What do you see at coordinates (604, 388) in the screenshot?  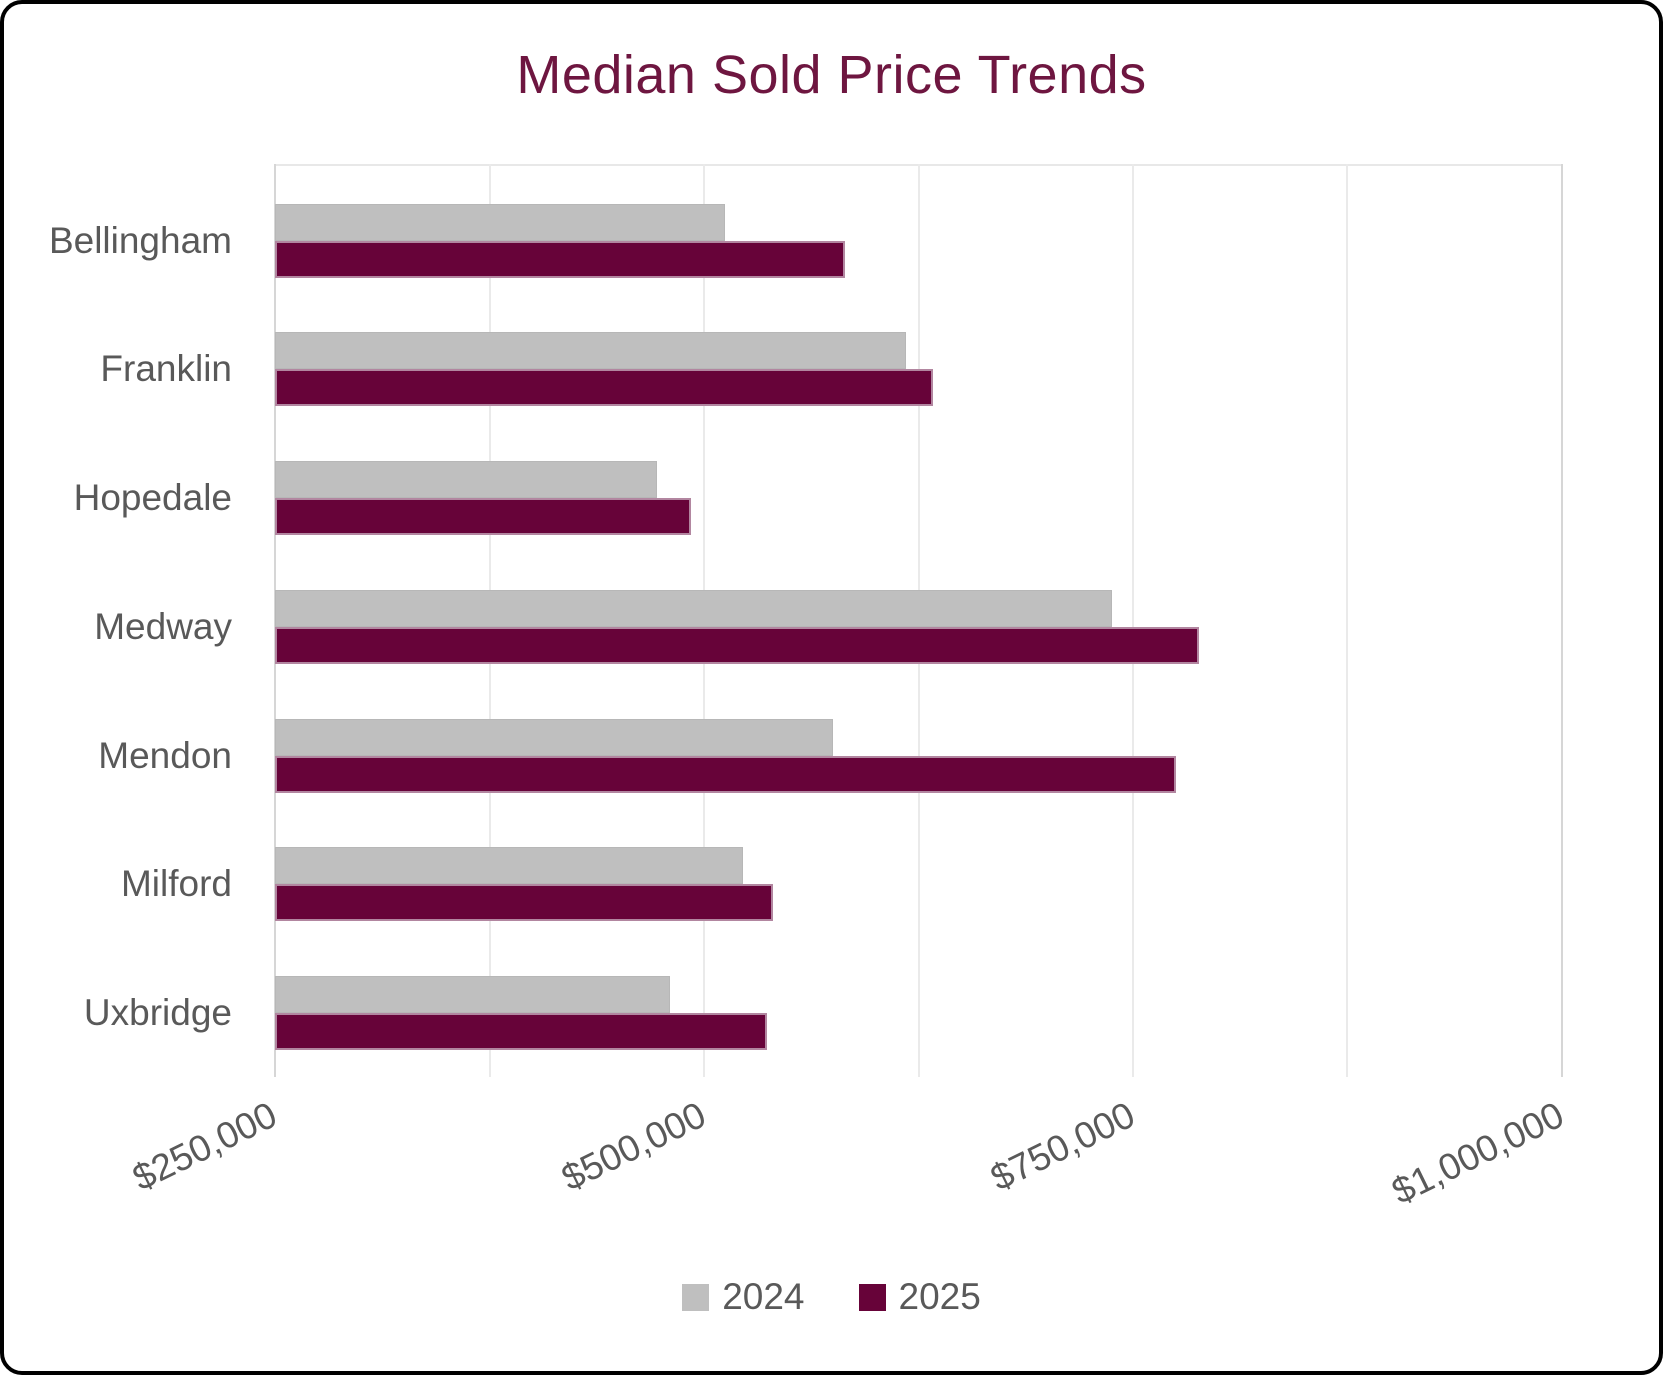 I see `bar-2025-franklin` at bounding box center [604, 388].